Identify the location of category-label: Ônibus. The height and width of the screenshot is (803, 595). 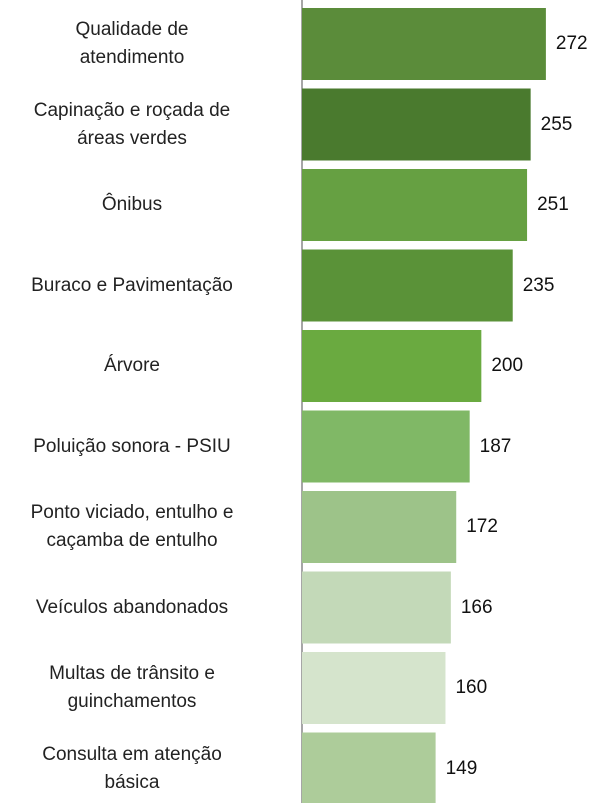
(132, 204).